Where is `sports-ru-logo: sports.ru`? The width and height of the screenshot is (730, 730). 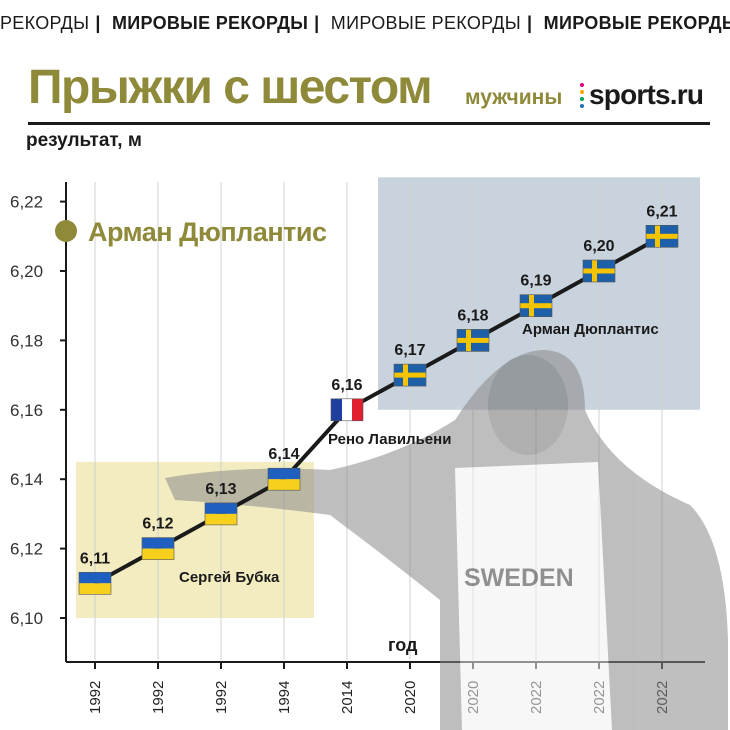 sports-ru-logo: sports.ru is located at coordinates (642, 95).